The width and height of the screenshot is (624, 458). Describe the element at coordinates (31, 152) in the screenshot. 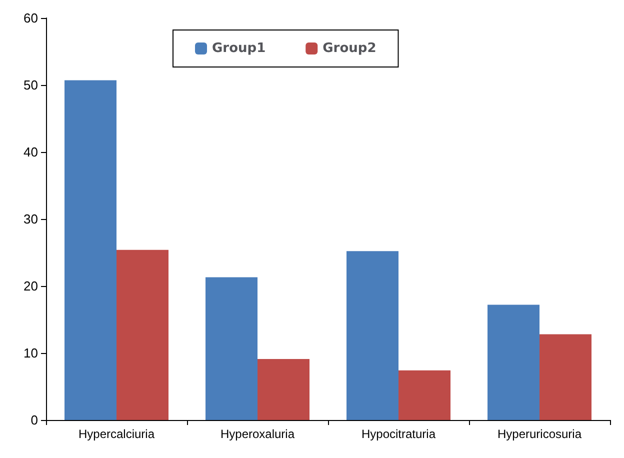

I see `y-tick-label: 40` at that location.